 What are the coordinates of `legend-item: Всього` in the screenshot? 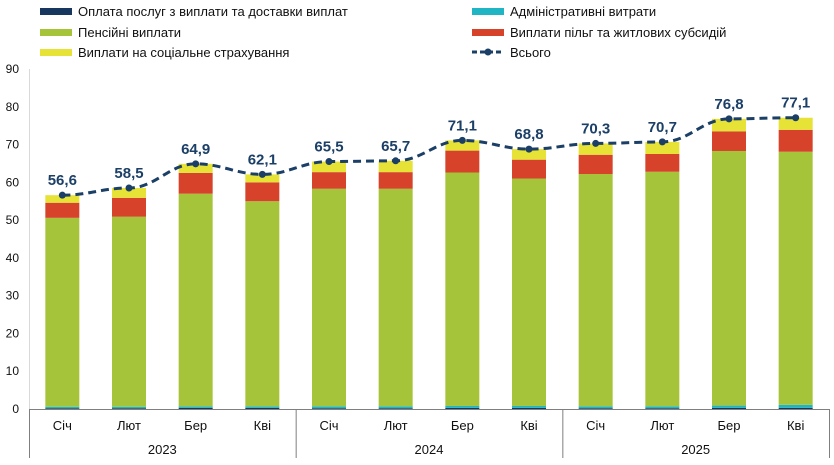 It's located at (511, 52).